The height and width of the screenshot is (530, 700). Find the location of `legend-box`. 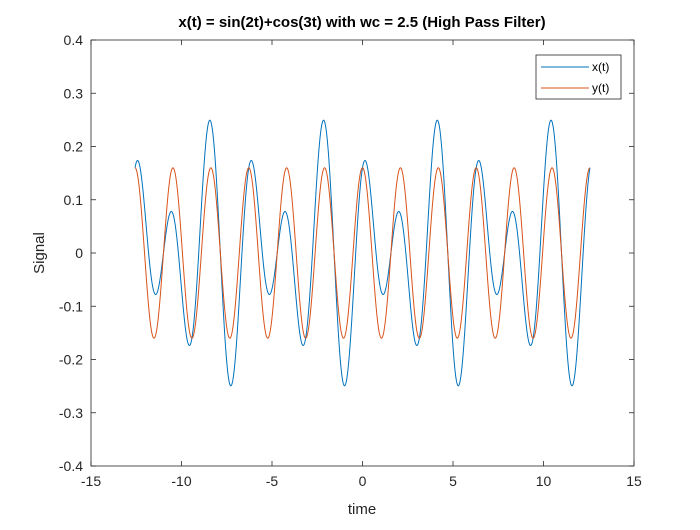

legend-box is located at coordinates (578, 77).